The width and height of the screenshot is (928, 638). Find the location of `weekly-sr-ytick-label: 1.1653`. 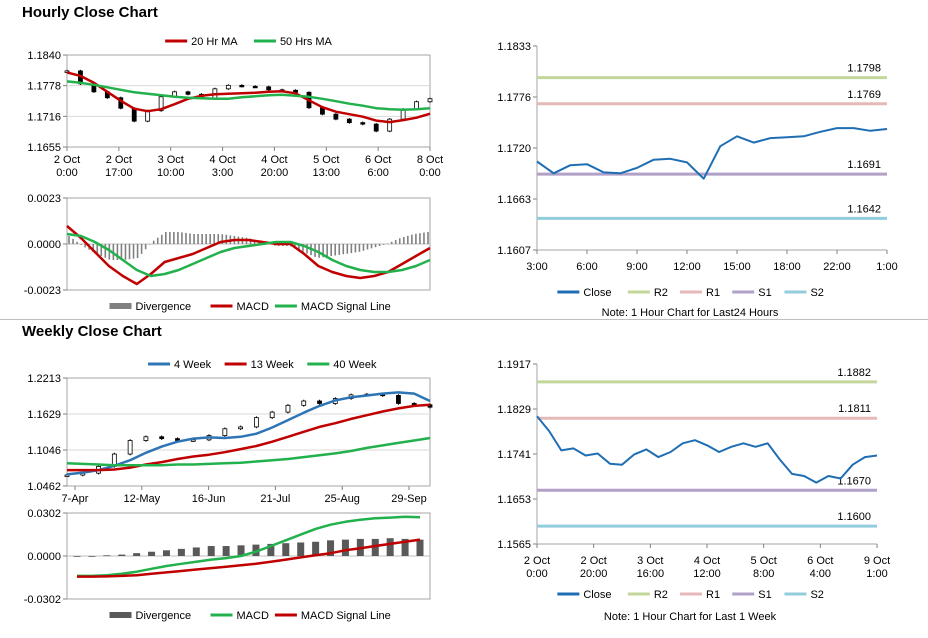

weekly-sr-ytick-label: 1.1653 is located at coordinates (514, 500).